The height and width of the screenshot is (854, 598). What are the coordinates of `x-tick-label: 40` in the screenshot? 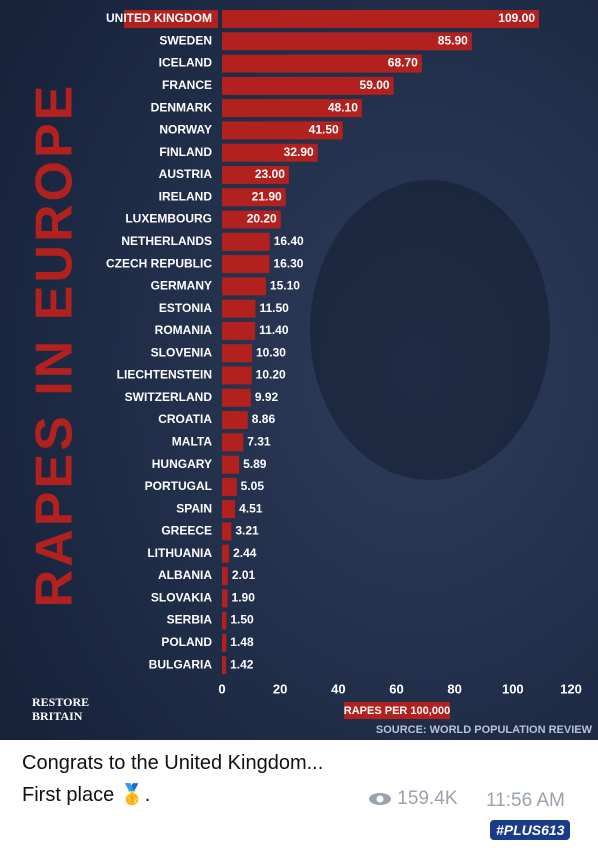 It's located at (338, 688).